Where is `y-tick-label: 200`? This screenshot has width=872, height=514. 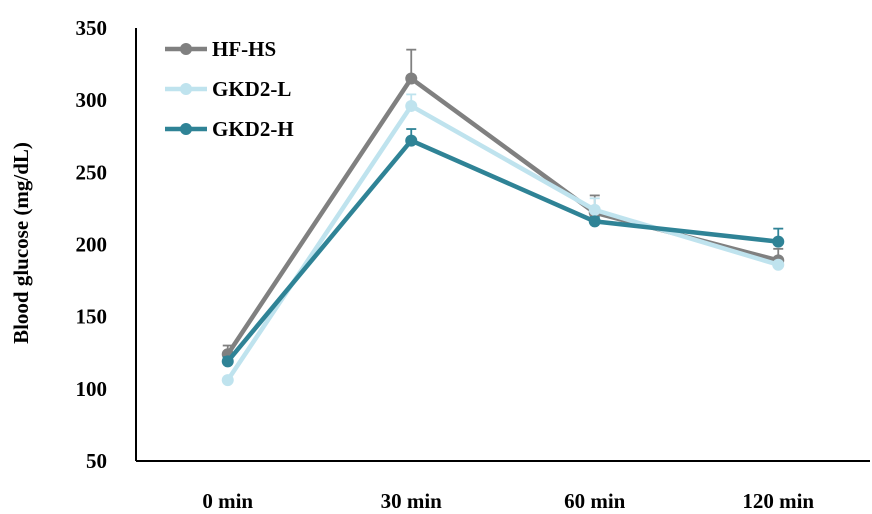
y-tick-label: 200 is located at coordinates (92, 245).